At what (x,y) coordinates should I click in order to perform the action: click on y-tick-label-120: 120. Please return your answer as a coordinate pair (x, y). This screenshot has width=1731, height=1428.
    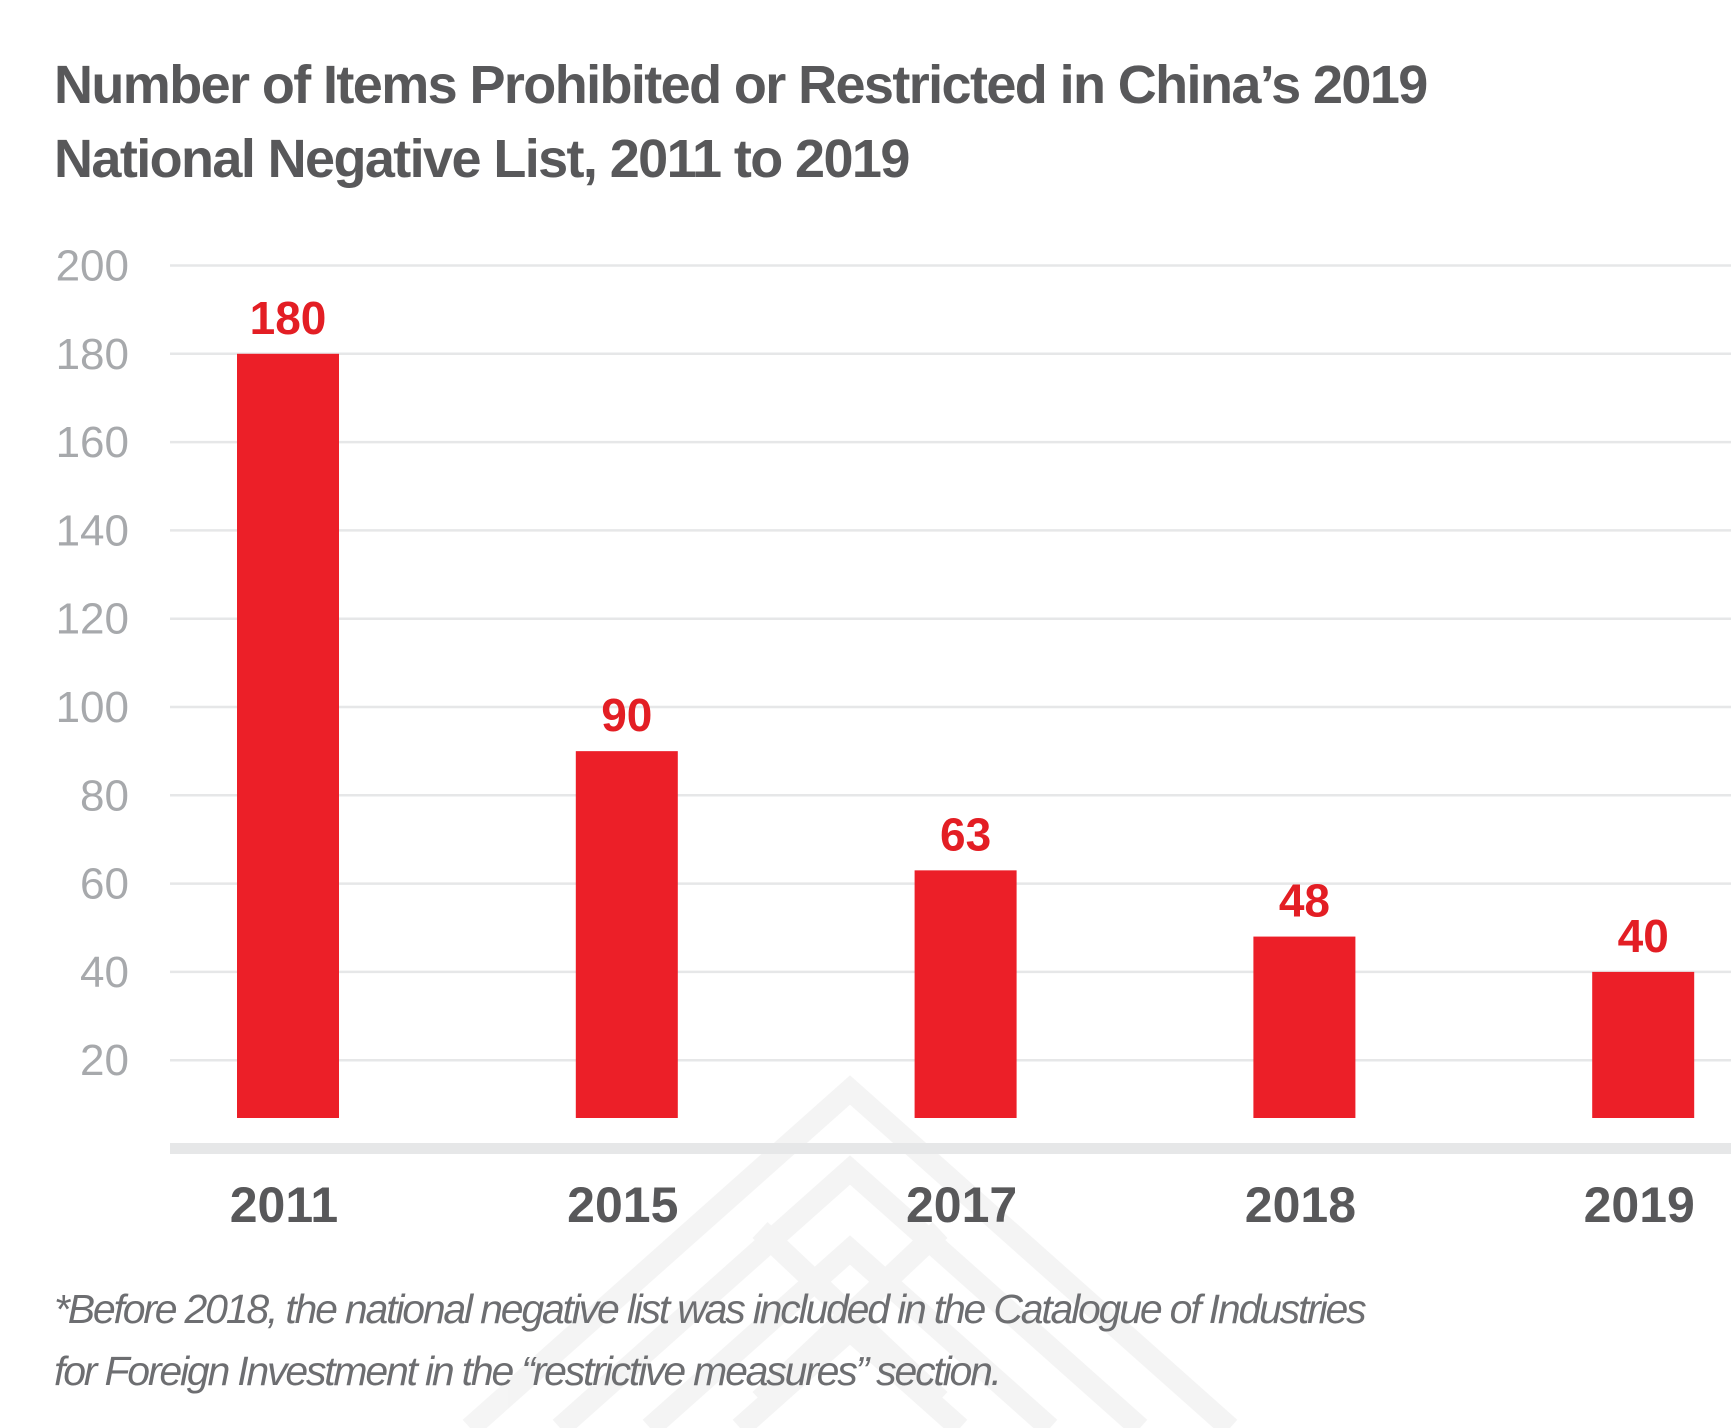
    Looking at the image, I should click on (92, 619).